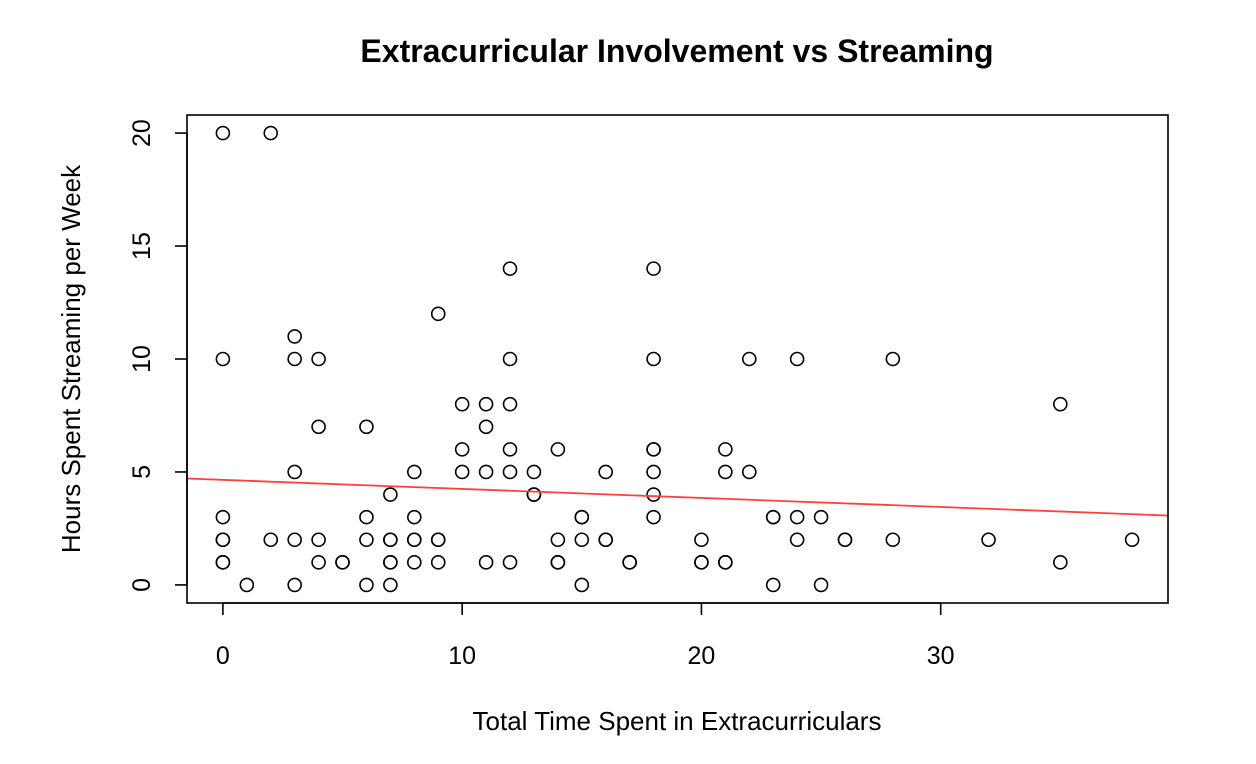  What do you see at coordinates (462, 656) in the screenshot?
I see `x-tick-label: 10` at bounding box center [462, 656].